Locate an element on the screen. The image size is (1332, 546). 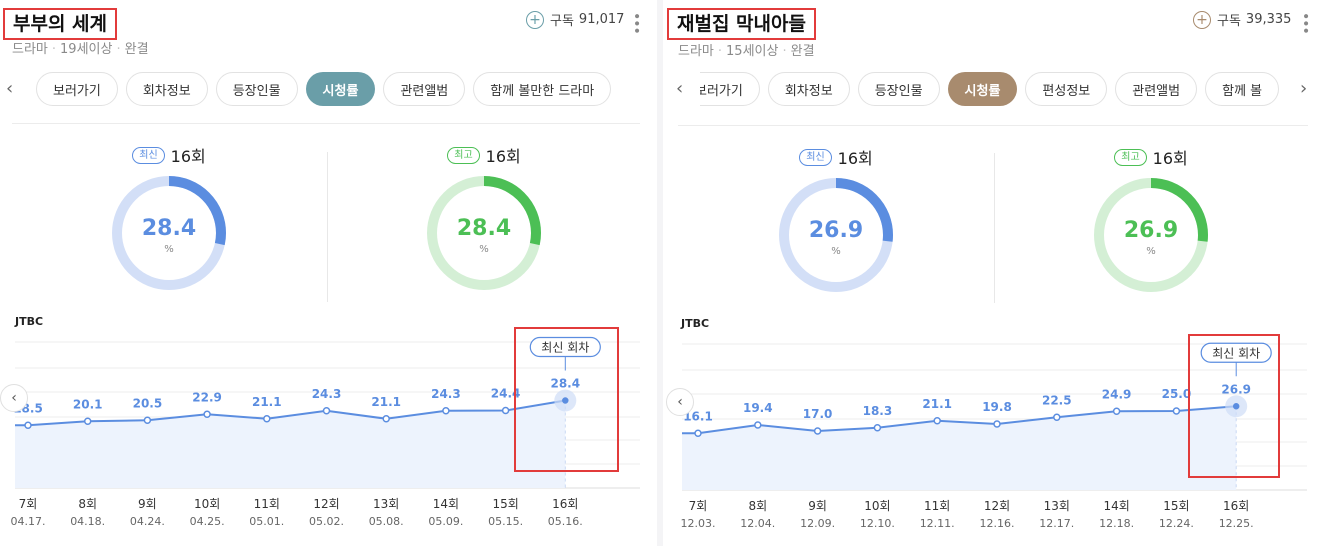
drama-title: 재벌집 막내아들 is located at coordinates (741, 24).